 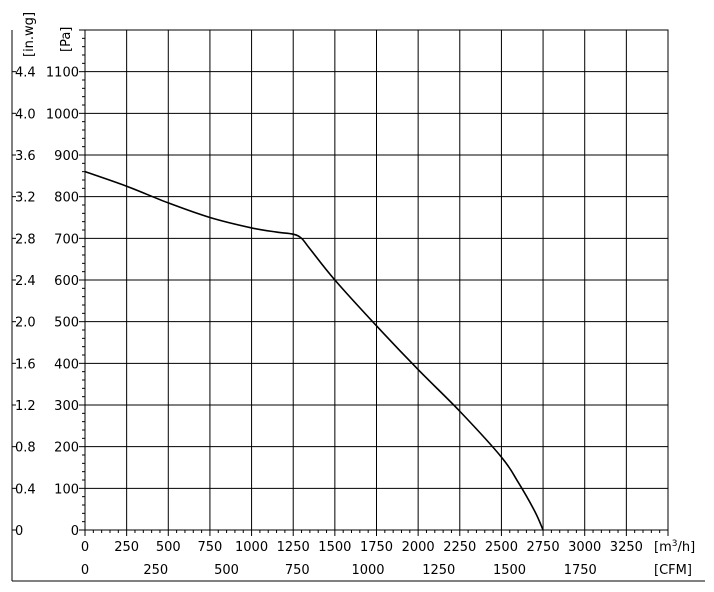 What do you see at coordinates (19, 531) in the screenshot?
I see `y-tick-label-inwg: 0` at bounding box center [19, 531].